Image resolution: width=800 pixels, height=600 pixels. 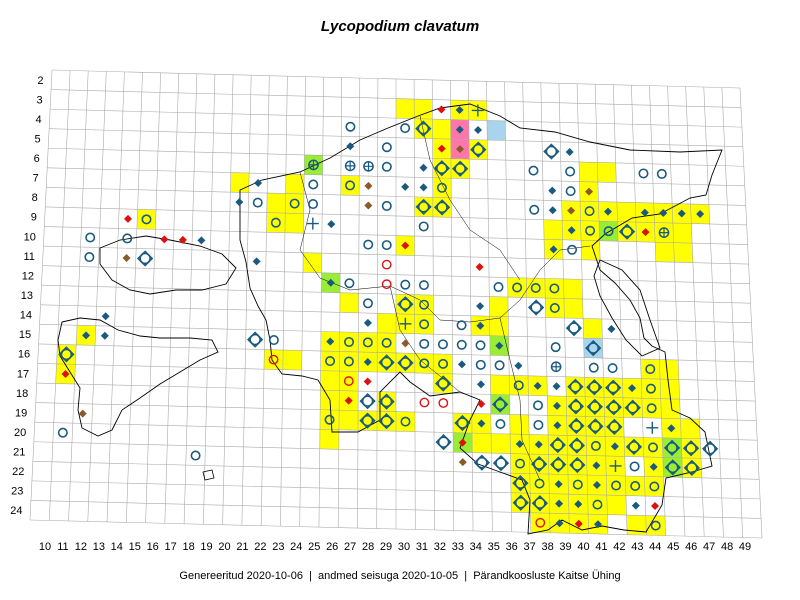 I want to click on organization: Pärandkoosluste Kaitse Ühing, so click(x=547, y=576).